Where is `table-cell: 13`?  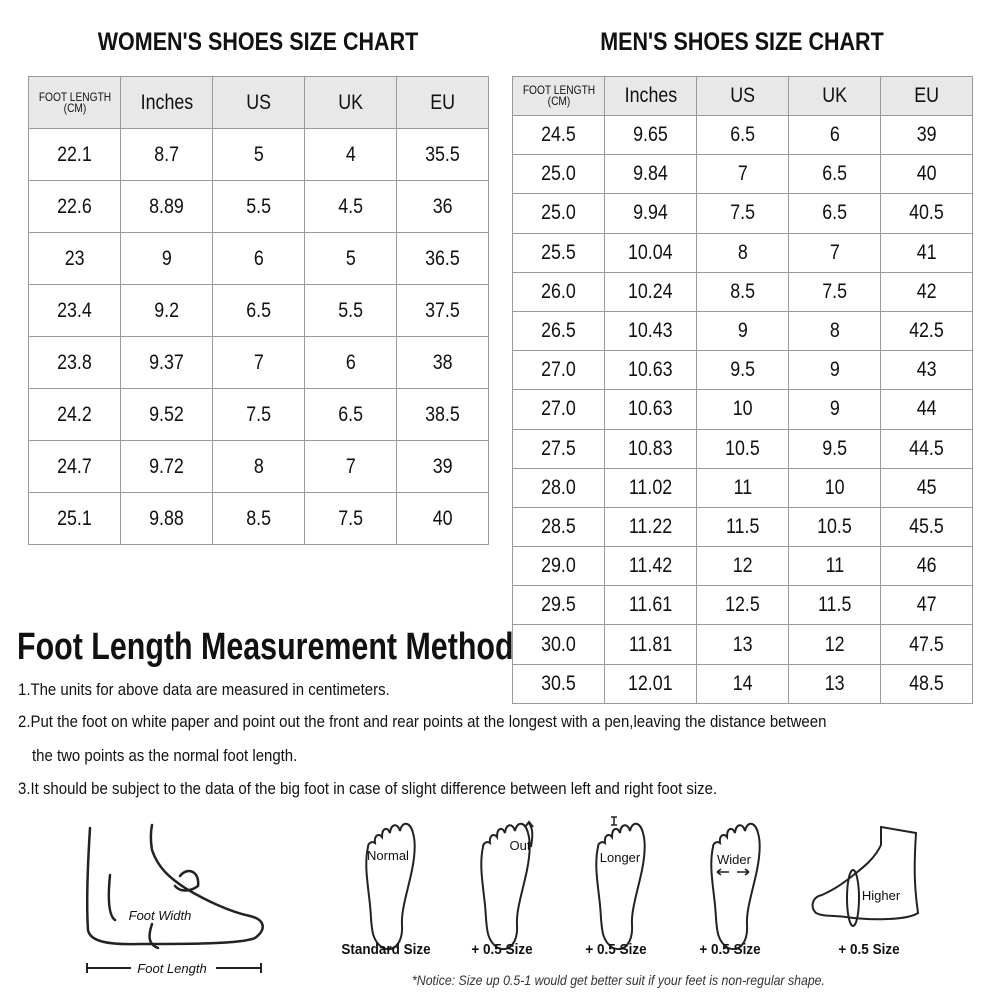
table-cell: 13 is located at coordinates (742, 644).